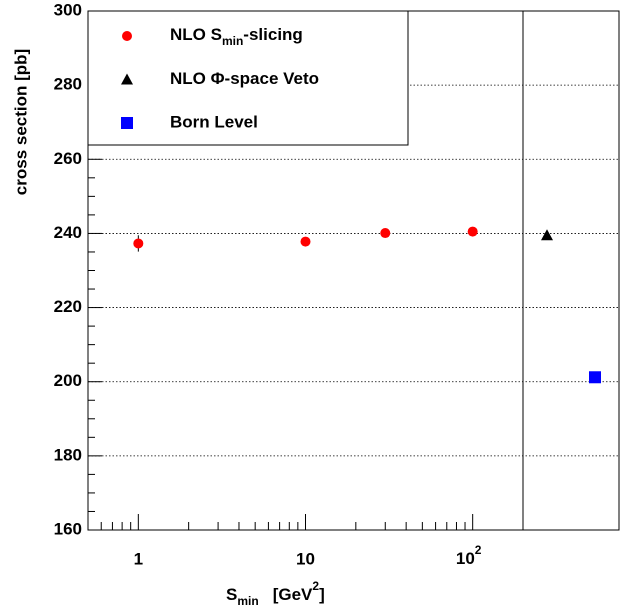  What do you see at coordinates (465, 558) in the screenshot?
I see `x-tick-label-part: 10` at bounding box center [465, 558].